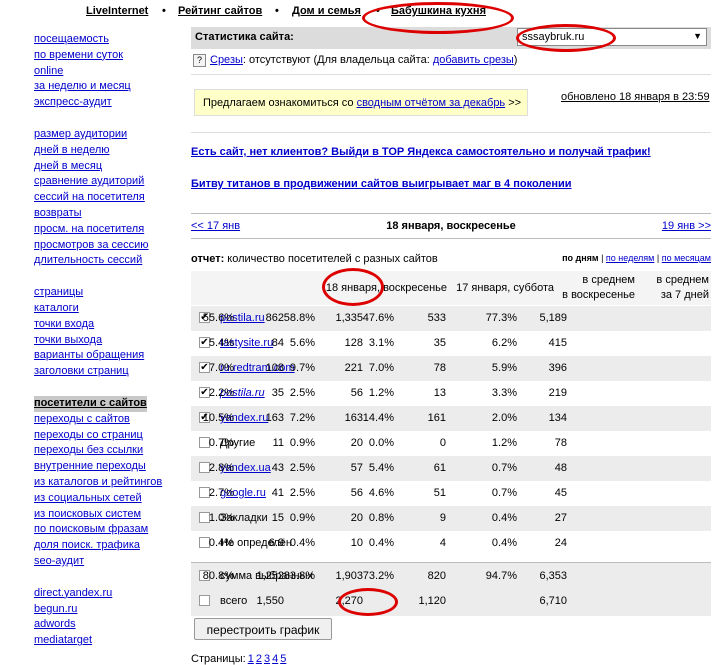 This screenshot has width=717, height=665. What do you see at coordinates (55, 624) in the screenshot?
I see `sidebar-item: adwords` at bounding box center [55, 624].